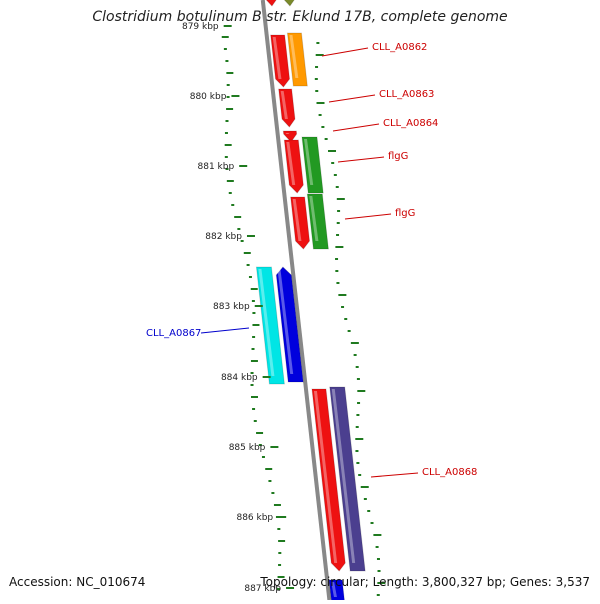 Image resolution: width=600 pixels, height=604 pixels. I want to click on gene-bottom-blue, so click(337, 591).